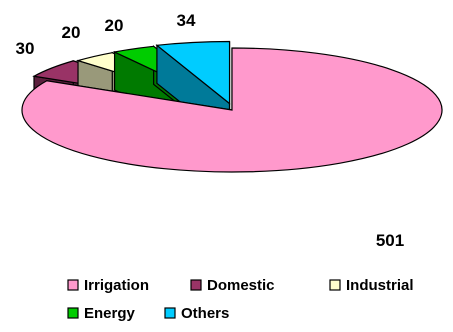 This screenshot has height=332, width=453. Describe the element at coordinates (205, 313) in the screenshot. I see `legend-label: Others` at that location.